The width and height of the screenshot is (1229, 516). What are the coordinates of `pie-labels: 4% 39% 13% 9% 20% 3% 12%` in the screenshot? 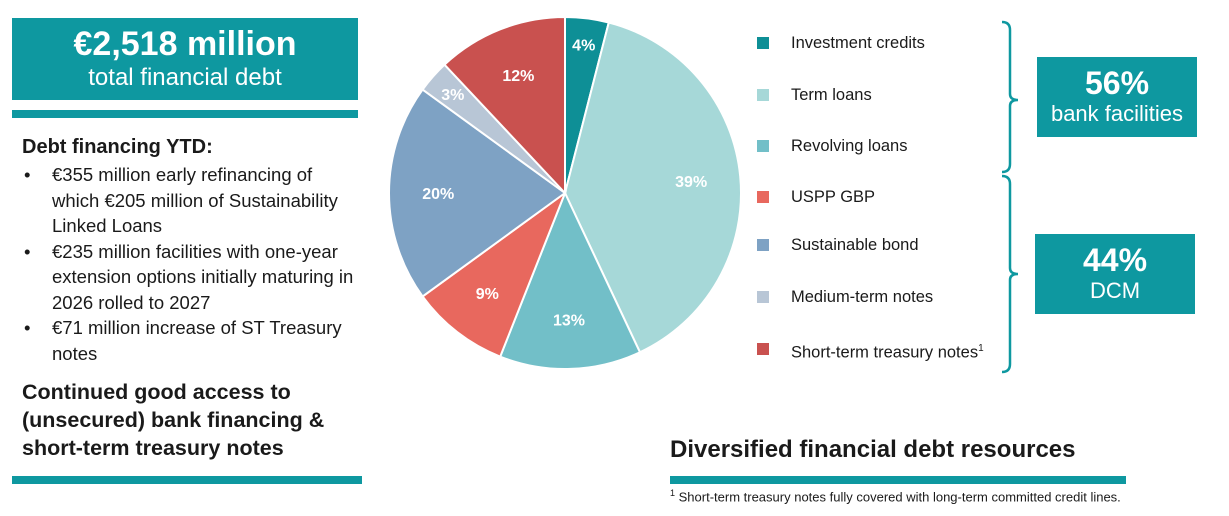 It's located at (564, 184).